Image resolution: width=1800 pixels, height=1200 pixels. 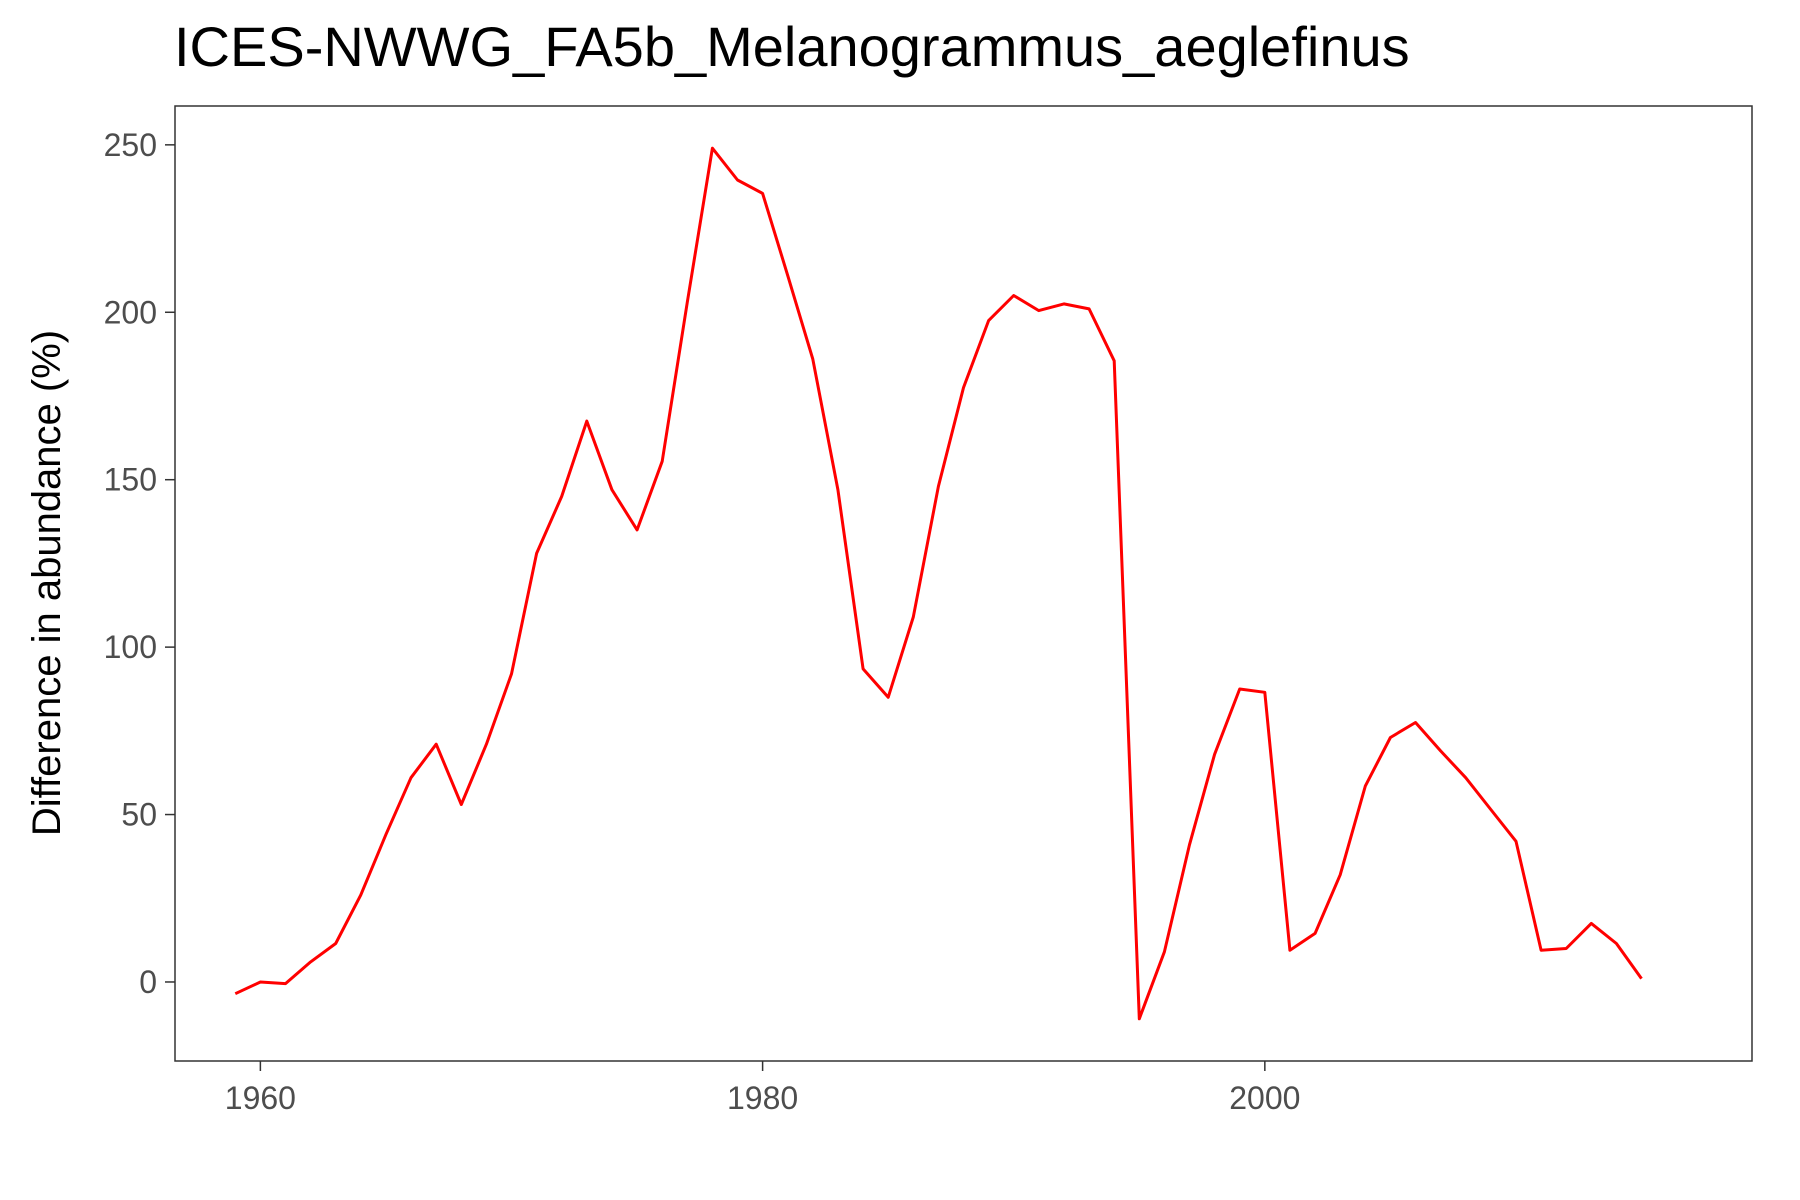 What do you see at coordinates (148, 982) in the screenshot?
I see `y-tick-label: 0` at bounding box center [148, 982].